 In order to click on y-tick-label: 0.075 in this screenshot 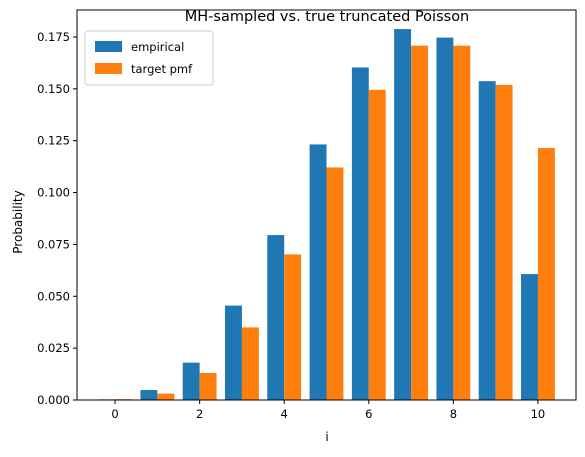, I will do `click(53, 244)`.